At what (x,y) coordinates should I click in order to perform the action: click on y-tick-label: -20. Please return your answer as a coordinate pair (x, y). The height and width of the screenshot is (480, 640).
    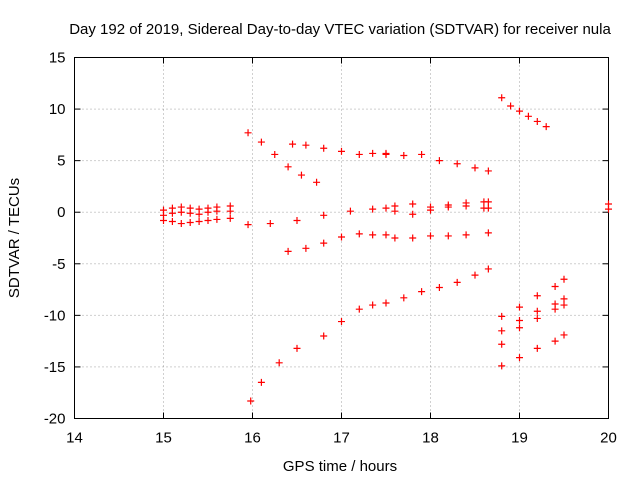
    Looking at the image, I should click on (55, 419).